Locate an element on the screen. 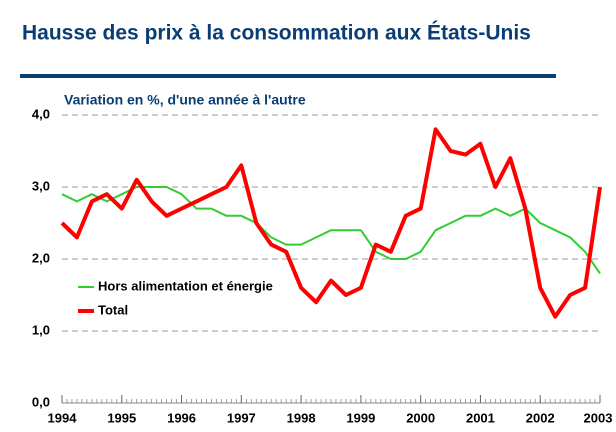  y-tick-label: 1,0 is located at coordinates (41, 329).